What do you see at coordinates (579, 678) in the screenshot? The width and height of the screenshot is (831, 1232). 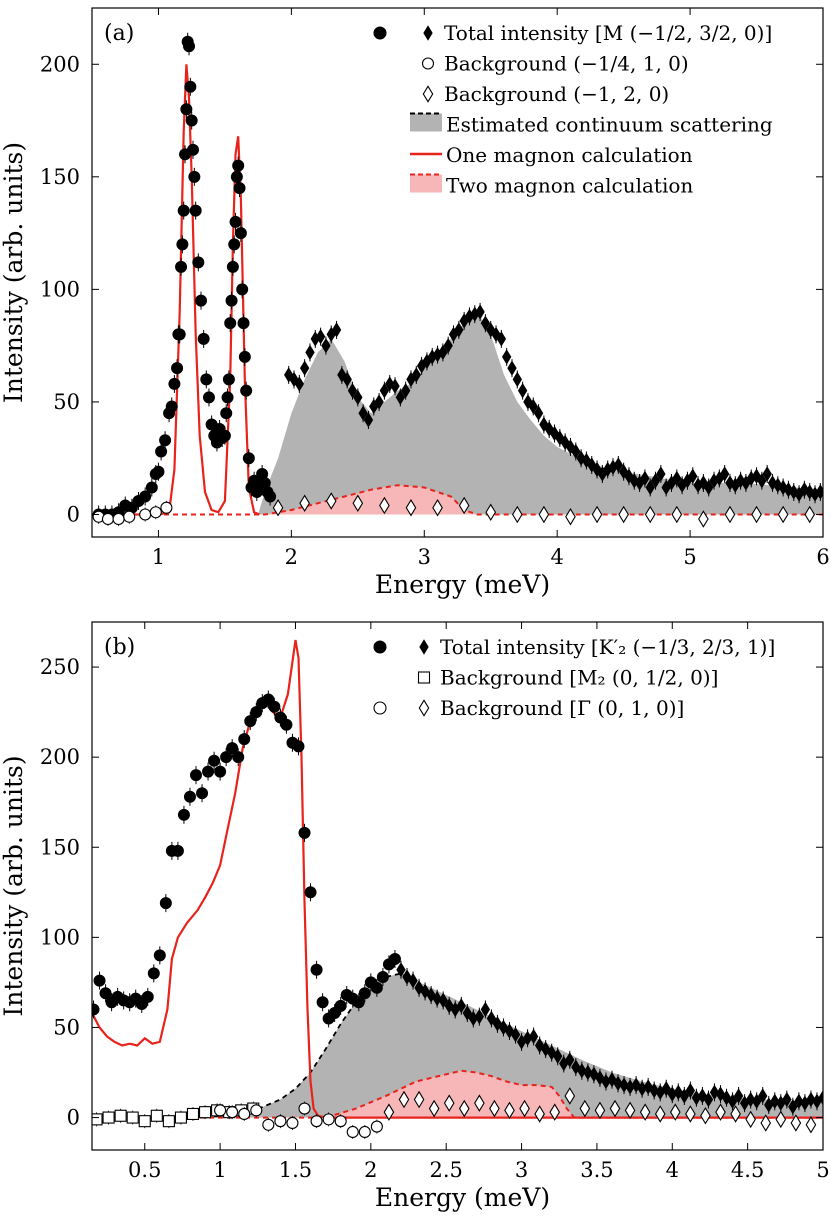 I see `legend-label: Background [M₂ (0, 1/2, 0)]` at bounding box center [579, 678].